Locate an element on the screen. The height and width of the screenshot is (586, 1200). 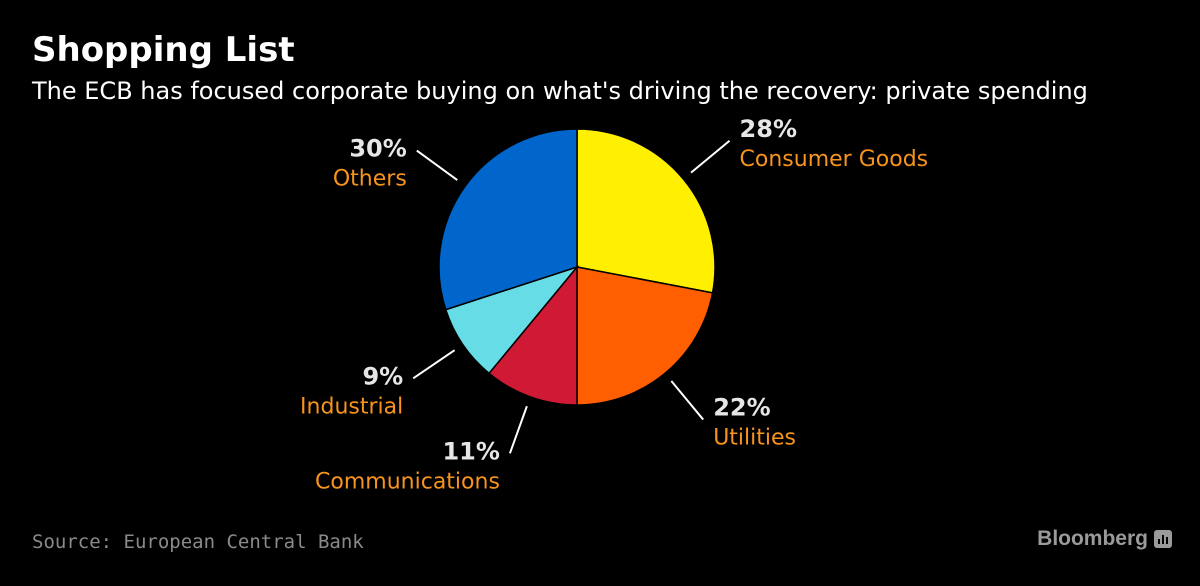
leader-line-others is located at coordinates (437, 165).